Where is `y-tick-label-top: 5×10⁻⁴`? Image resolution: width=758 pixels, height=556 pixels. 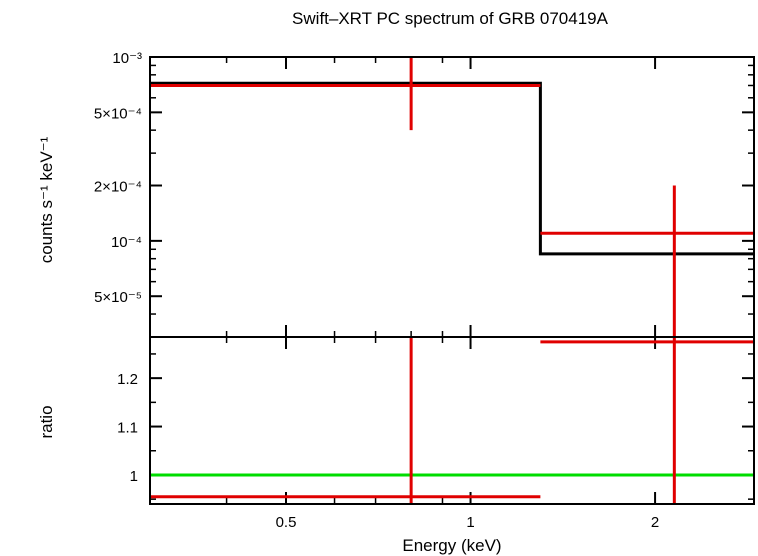
y-tick-label-top: 5×10⁻⁴ is located at coordinates (118, 113).